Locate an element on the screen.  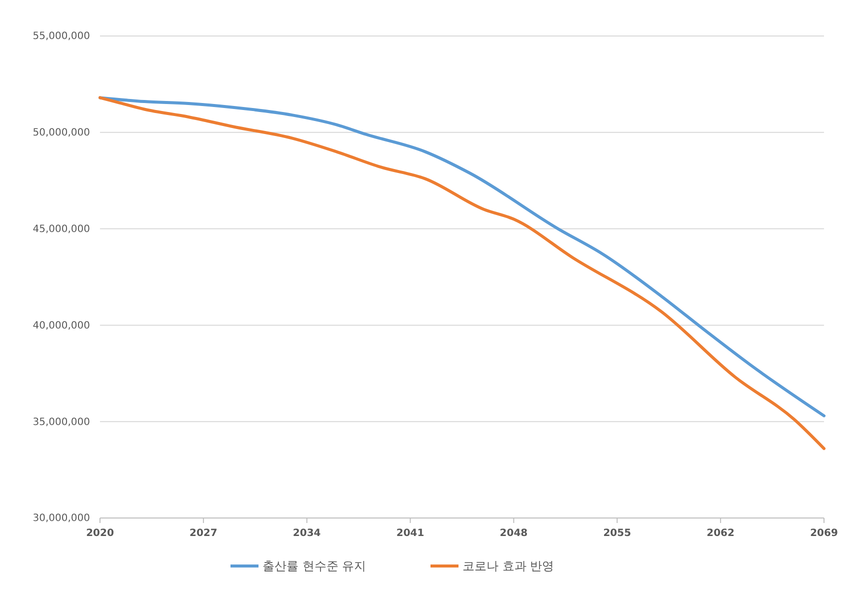
x-tick-label: 2055 is located at coordinates (617, 533).